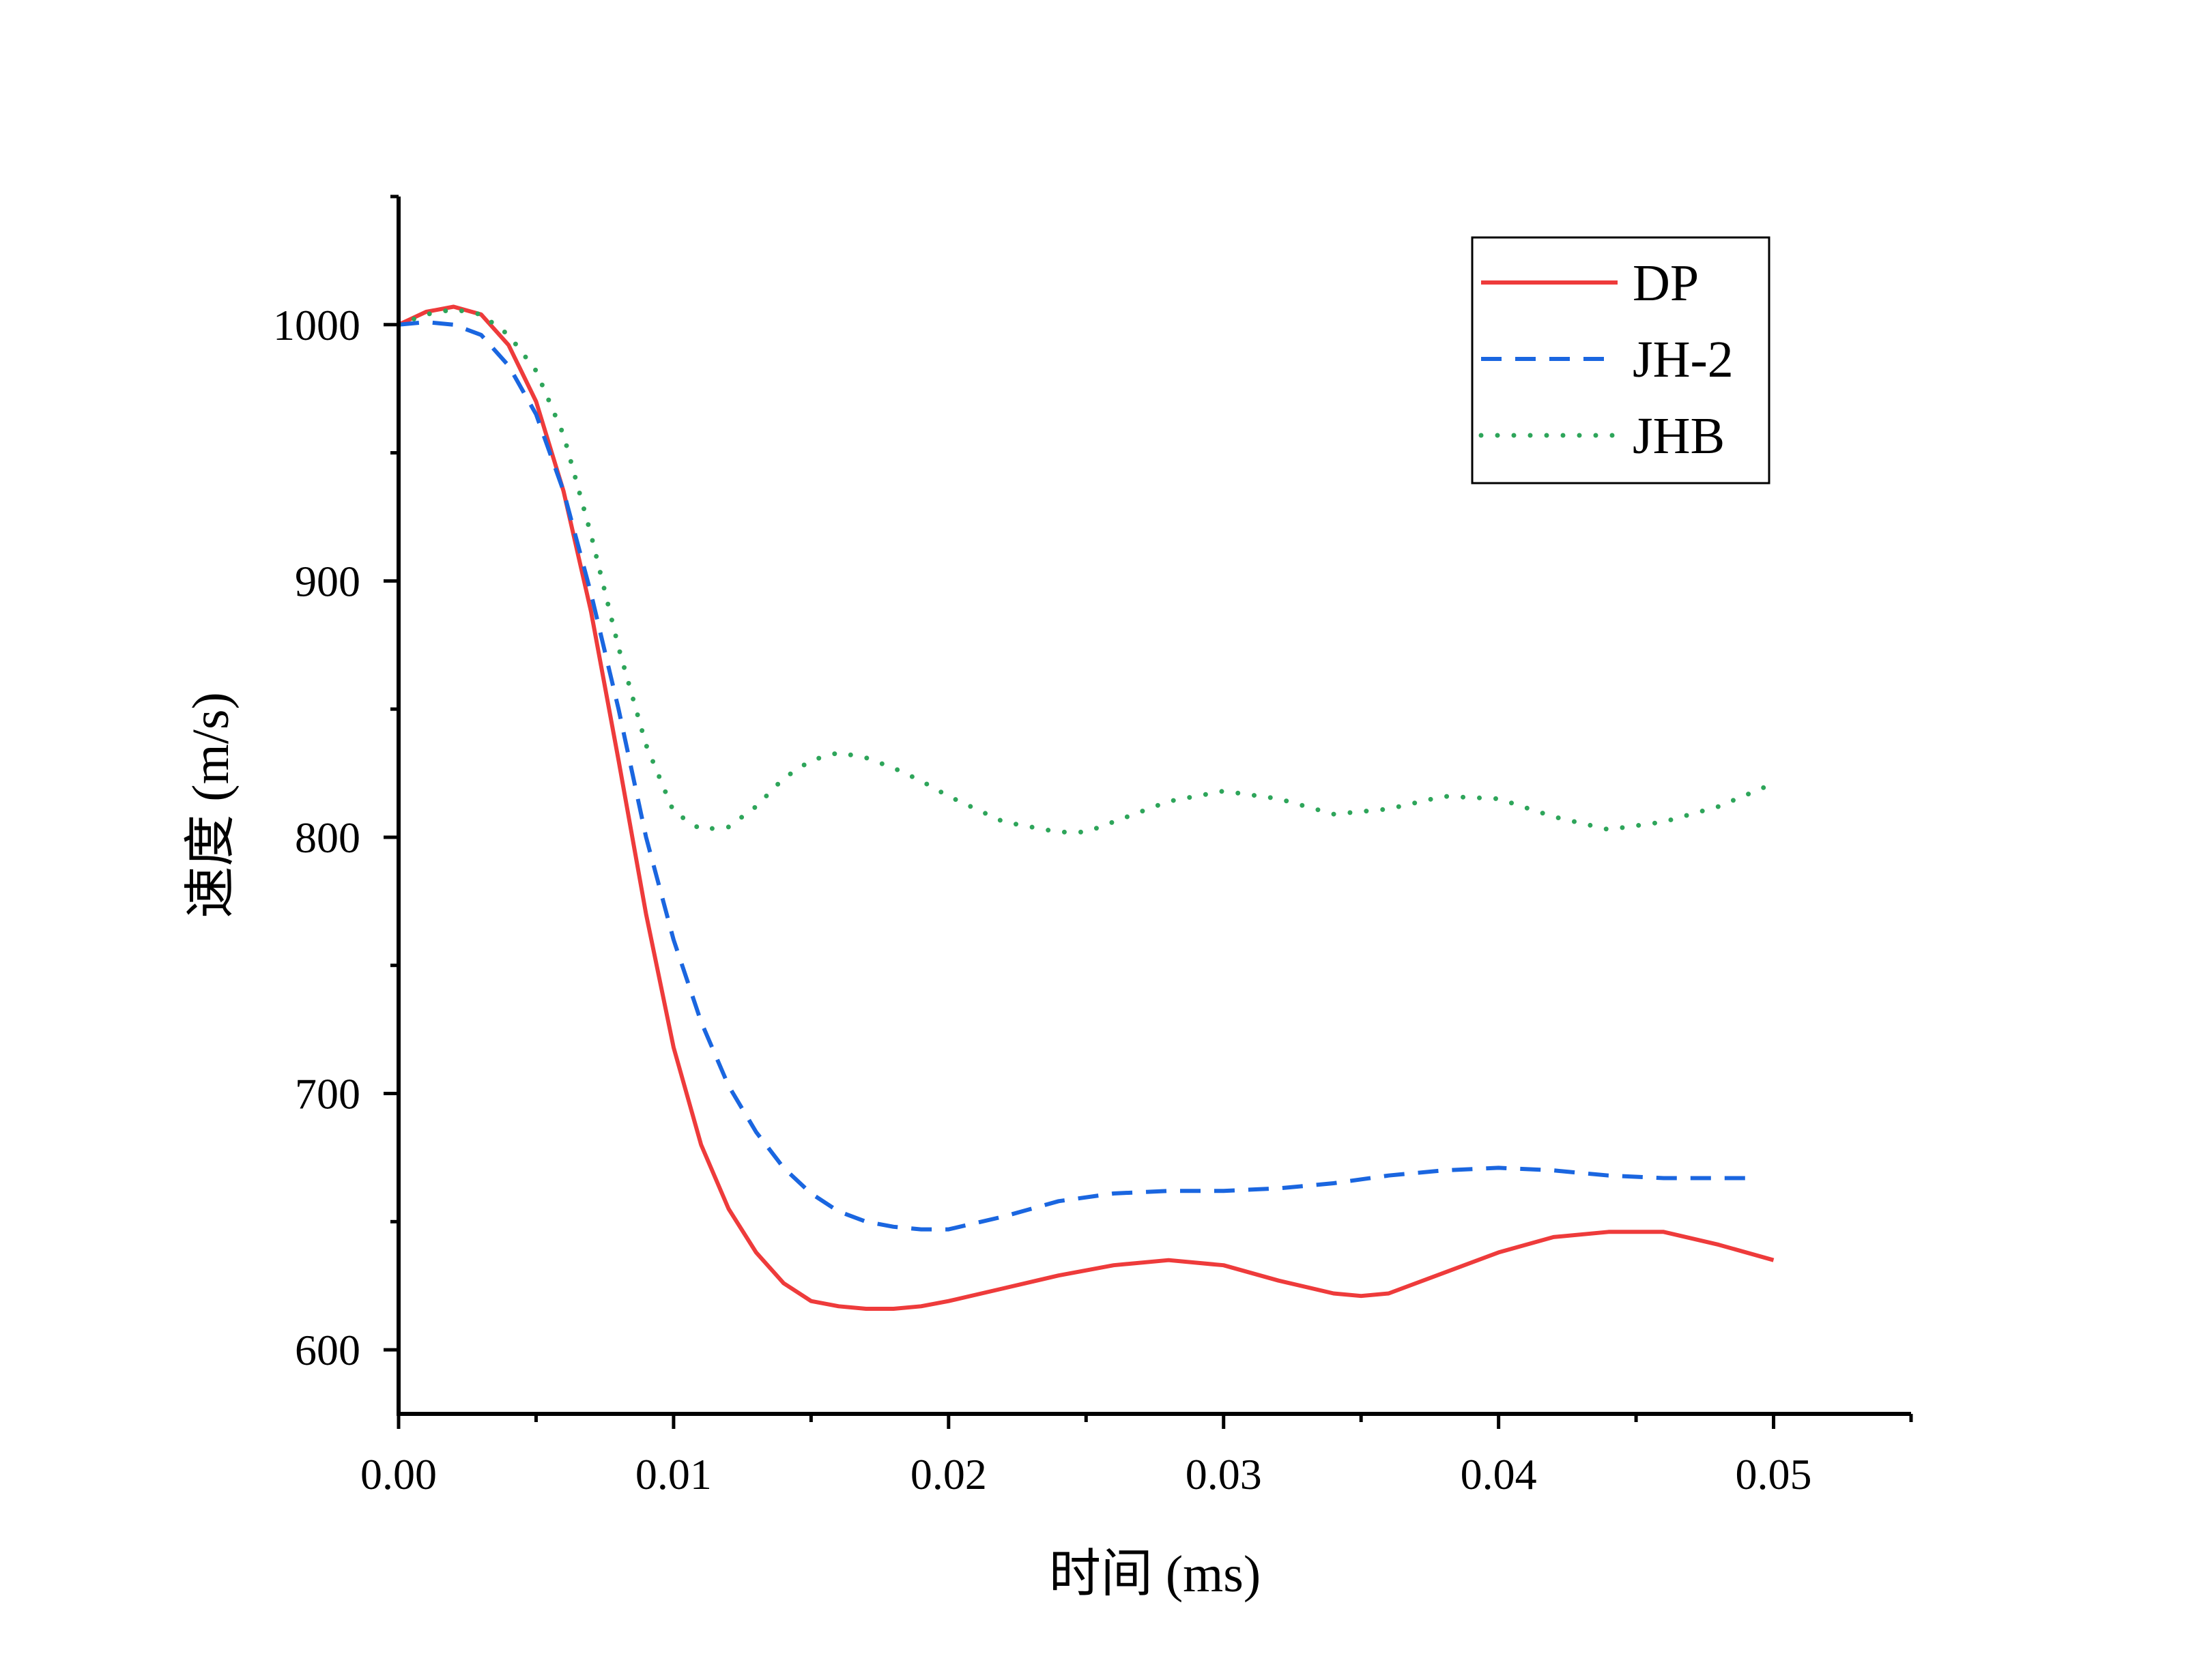 Image resolution: width=2195 pixels, height=1680 pixels. What do you see at coordinates (327, 1094) in the screenshot?
I see `y-tick-label: 700` at bounding box center [327, 1094].